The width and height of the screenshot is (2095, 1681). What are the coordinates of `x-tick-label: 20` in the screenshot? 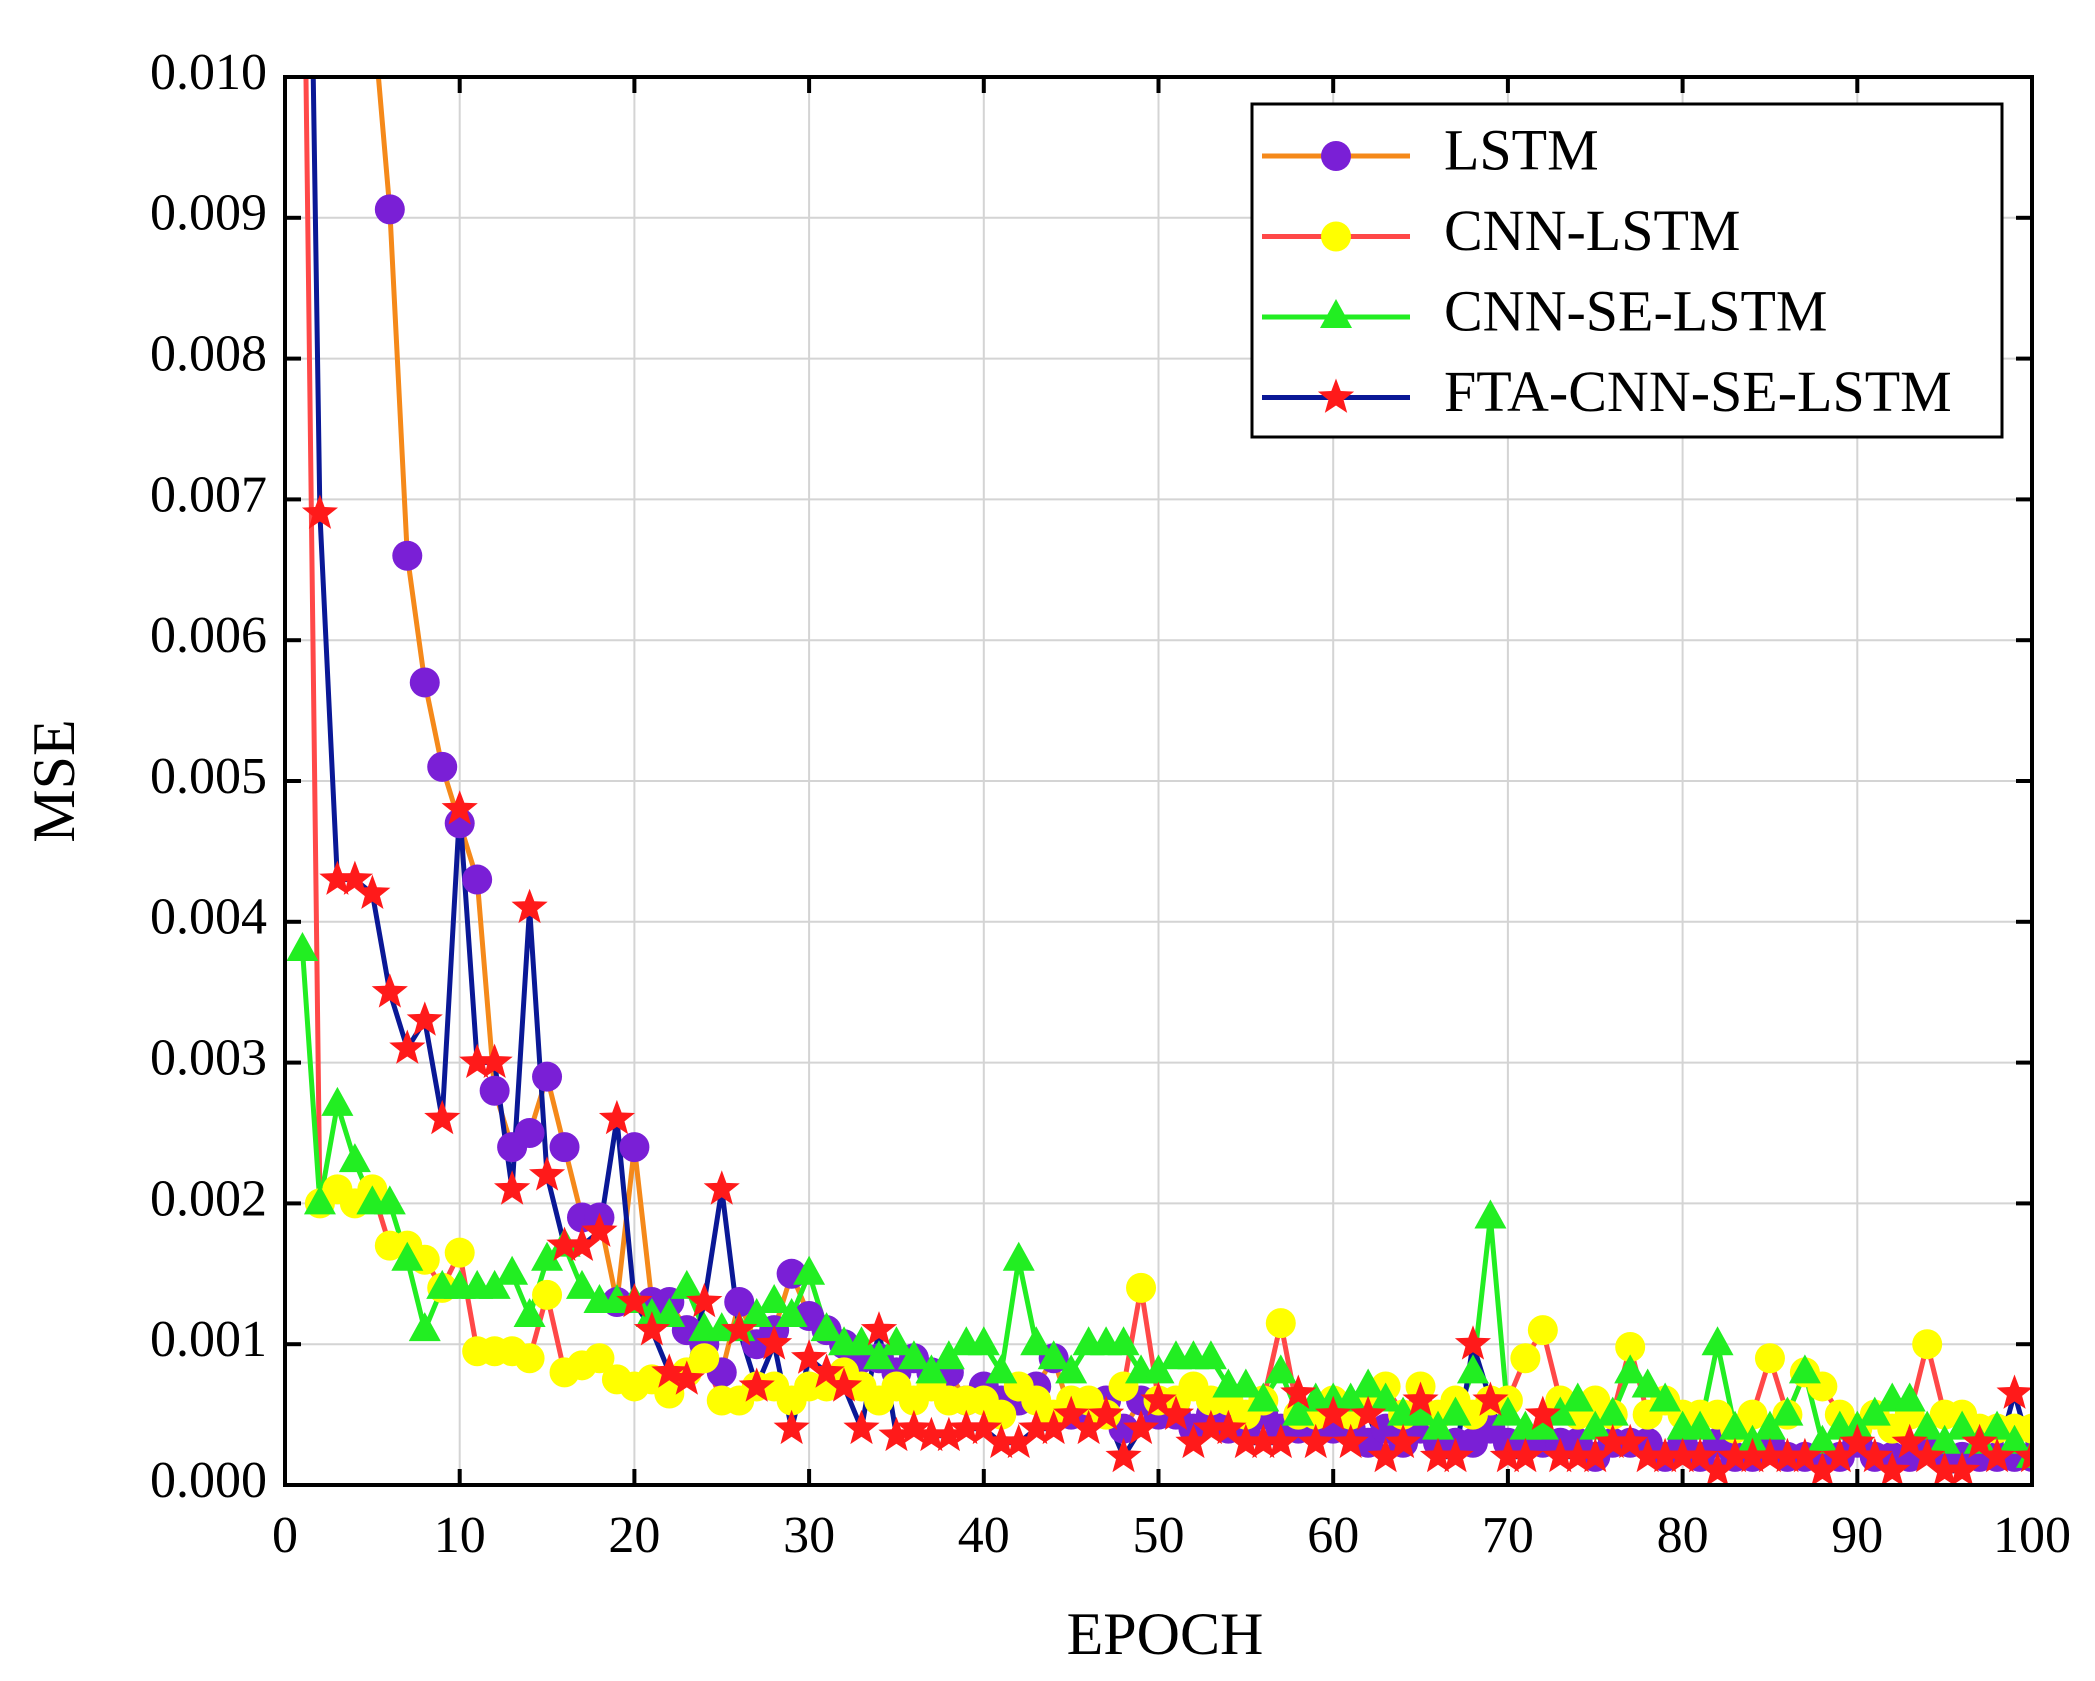 It's located at (634, 1535).